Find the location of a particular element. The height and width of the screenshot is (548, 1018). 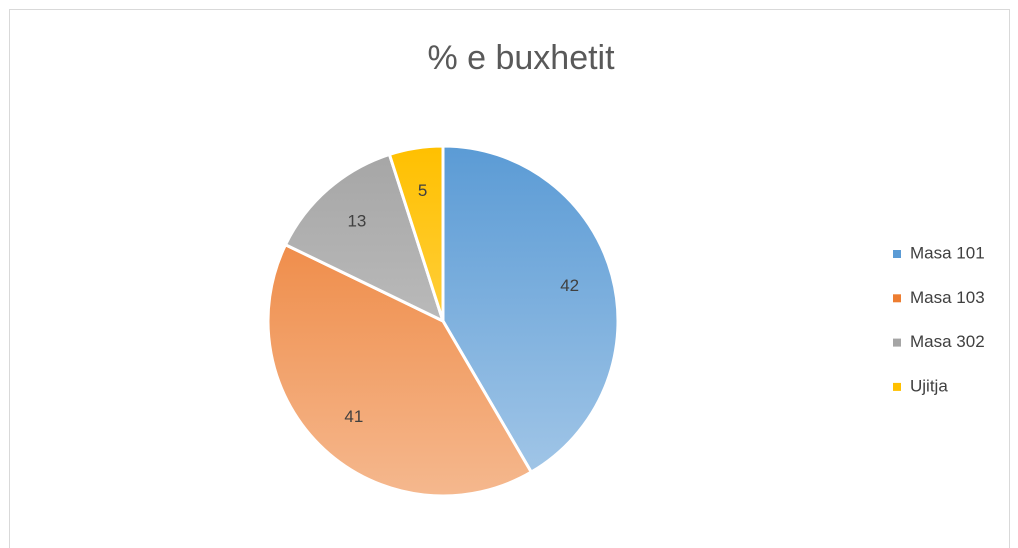

legend-label: Masa 302 is located at coordinates (947, 341).